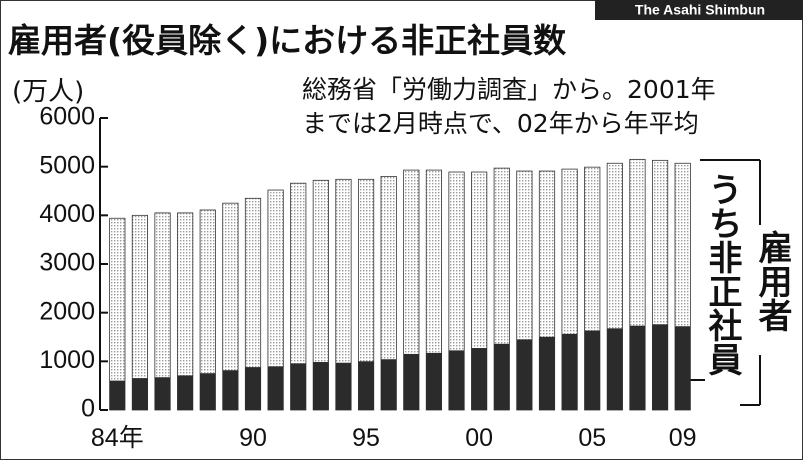  I want to click on credit: The Asahi Shimbun, so click(700, 10).